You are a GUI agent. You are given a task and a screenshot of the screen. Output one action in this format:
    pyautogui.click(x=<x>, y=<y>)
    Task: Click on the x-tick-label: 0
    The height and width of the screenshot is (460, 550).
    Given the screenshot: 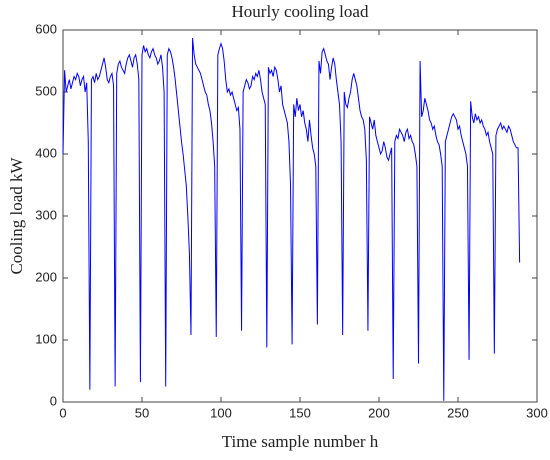 What is the action you would take?
    pyautogui.click(x=62, y=412)
    